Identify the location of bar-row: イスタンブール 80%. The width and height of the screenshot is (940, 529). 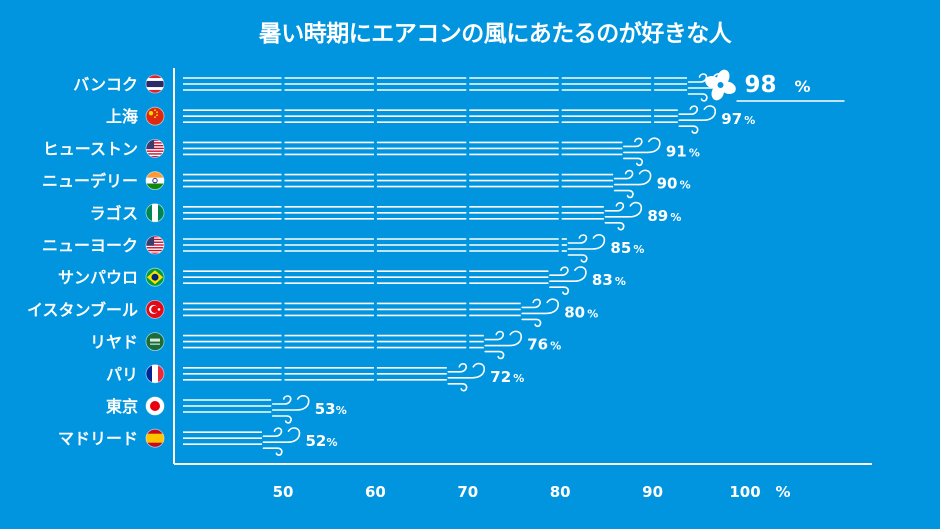
(312, 313).